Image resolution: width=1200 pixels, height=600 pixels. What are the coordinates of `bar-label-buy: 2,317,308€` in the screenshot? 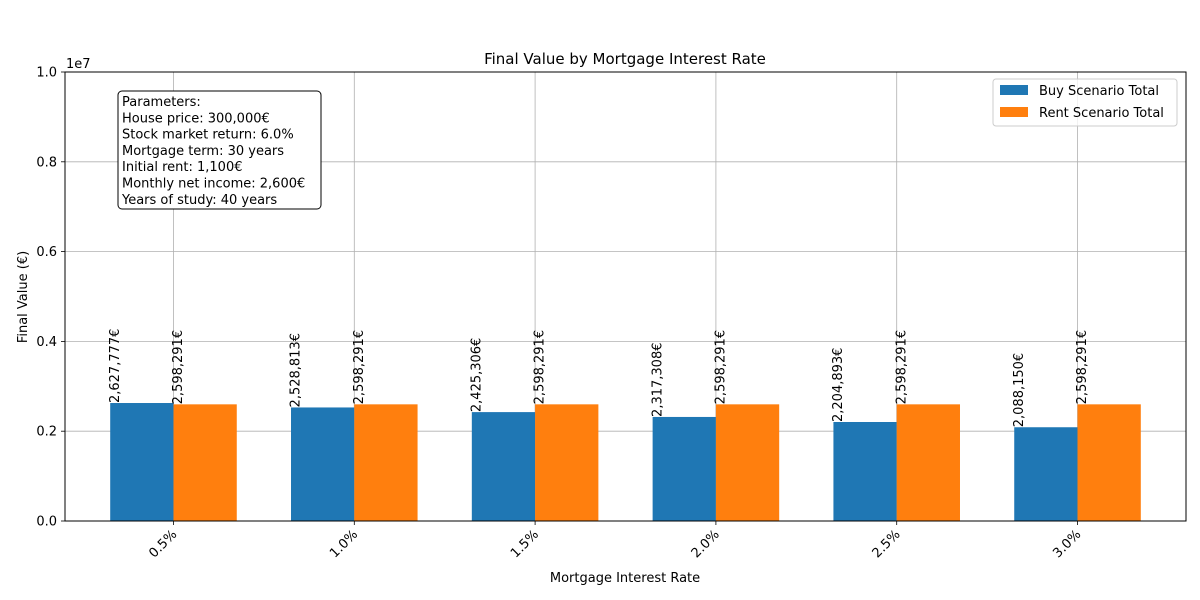 It's located at (657, 380).